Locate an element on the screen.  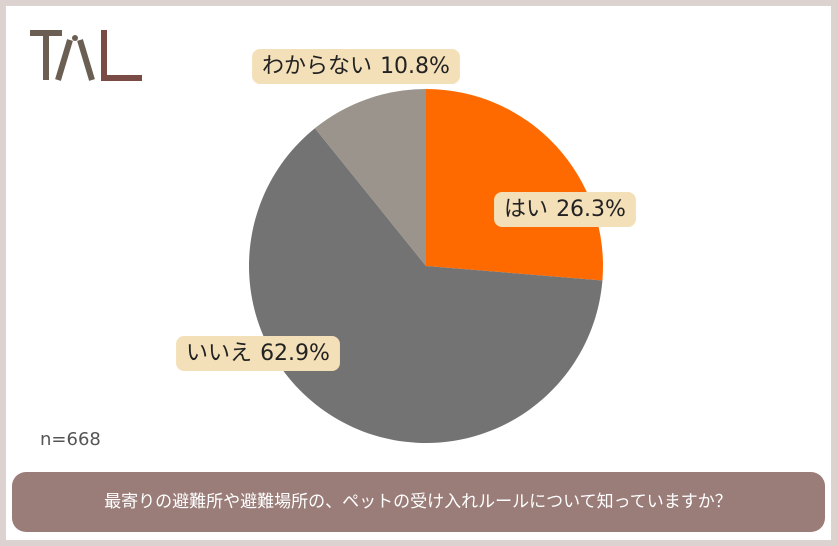
label-text: わからない 10.8% is located at coordinates (356, 66).